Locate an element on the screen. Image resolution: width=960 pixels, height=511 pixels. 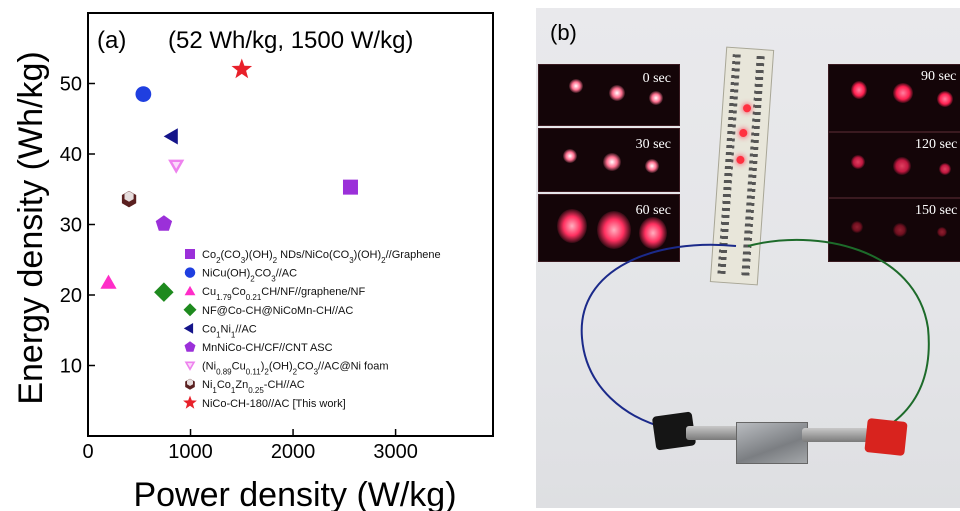
legend-marker-7-inner is located at coordinates (190, 382).